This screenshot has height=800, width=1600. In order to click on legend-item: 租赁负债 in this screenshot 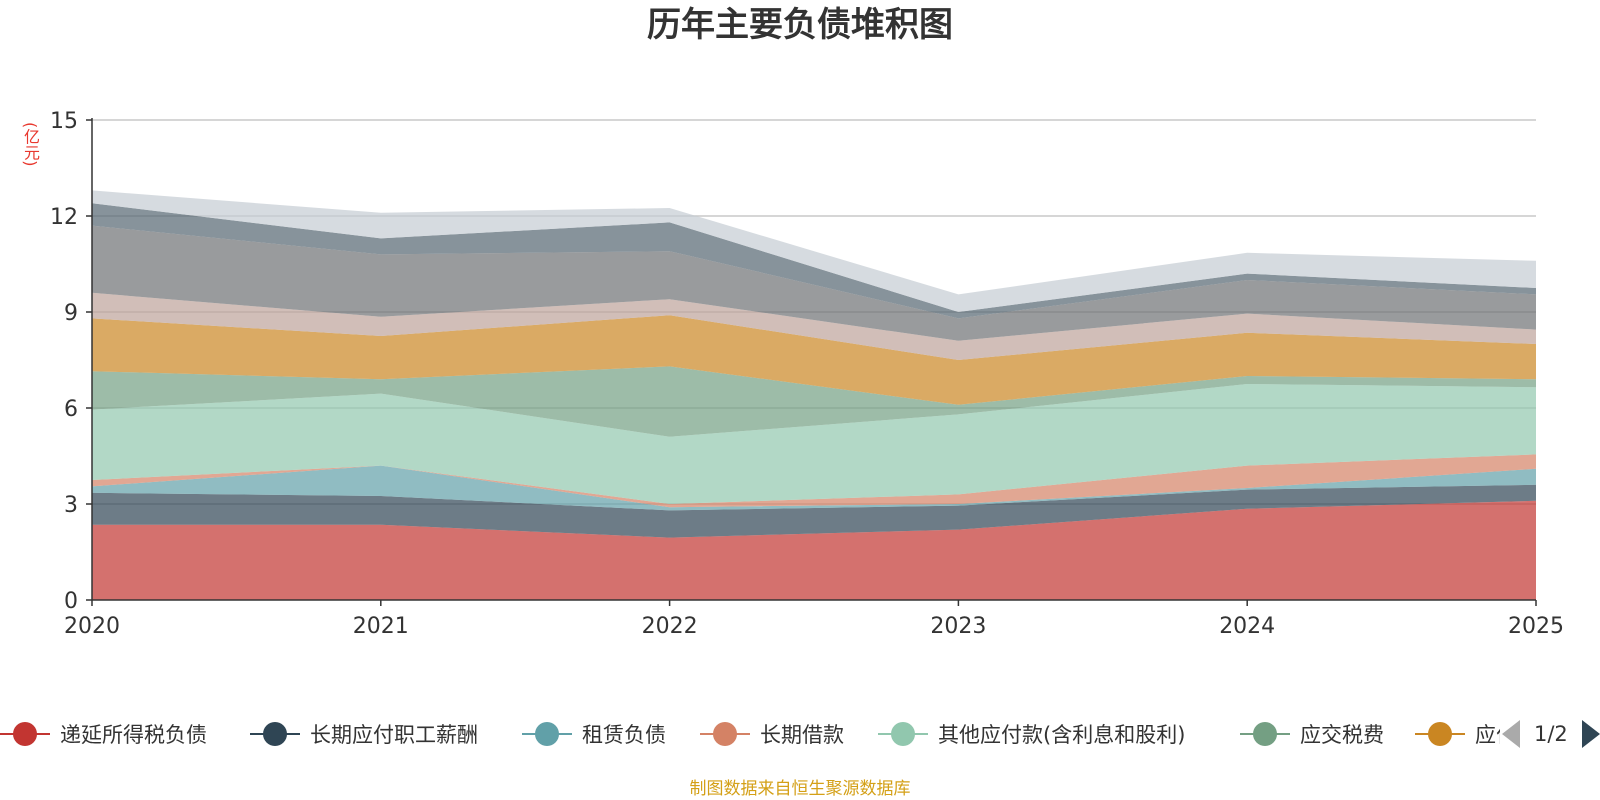, I will do `click(594, 734)`.